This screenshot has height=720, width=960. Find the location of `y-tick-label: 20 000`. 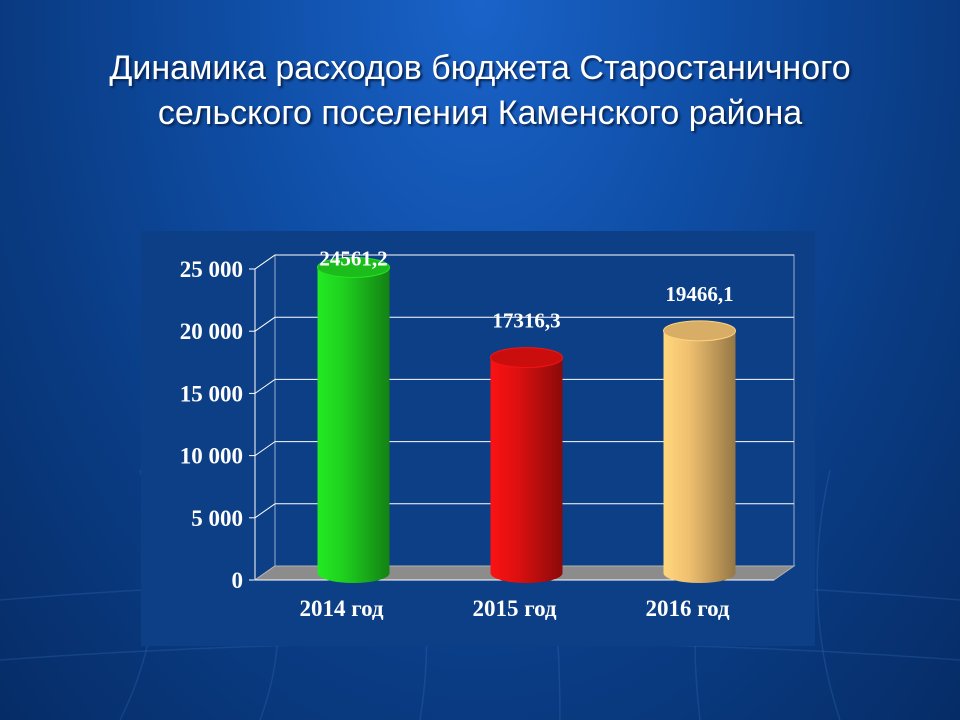

y-tick-label: 20 000 is located at coordinates (211, 331).